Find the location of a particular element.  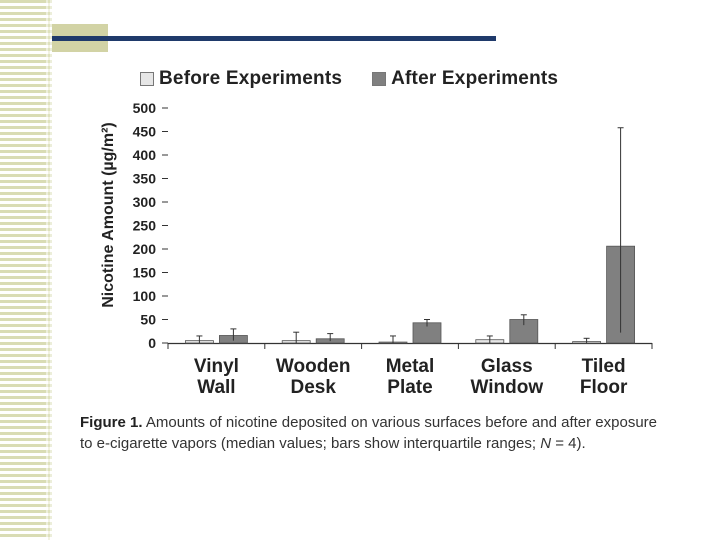

y-tick-label: 450 is located at coordinates (145, 132).